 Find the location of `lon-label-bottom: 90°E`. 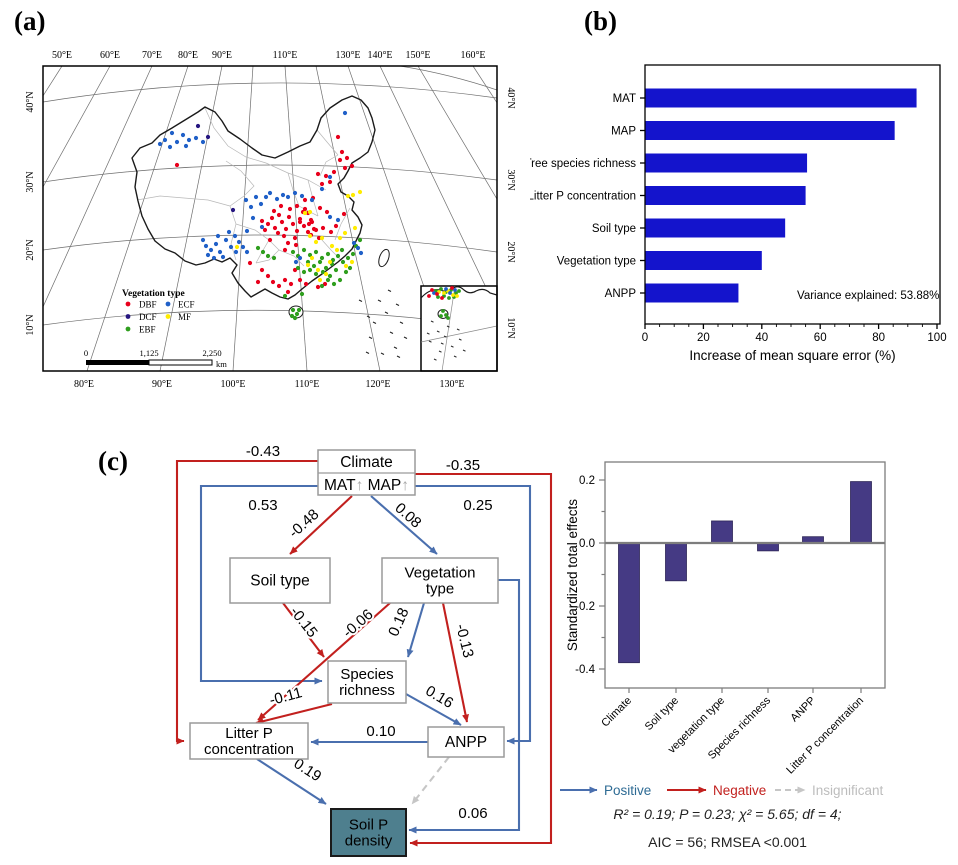

lon-label-bottom: 90°E is located at coordinates (162, 384).